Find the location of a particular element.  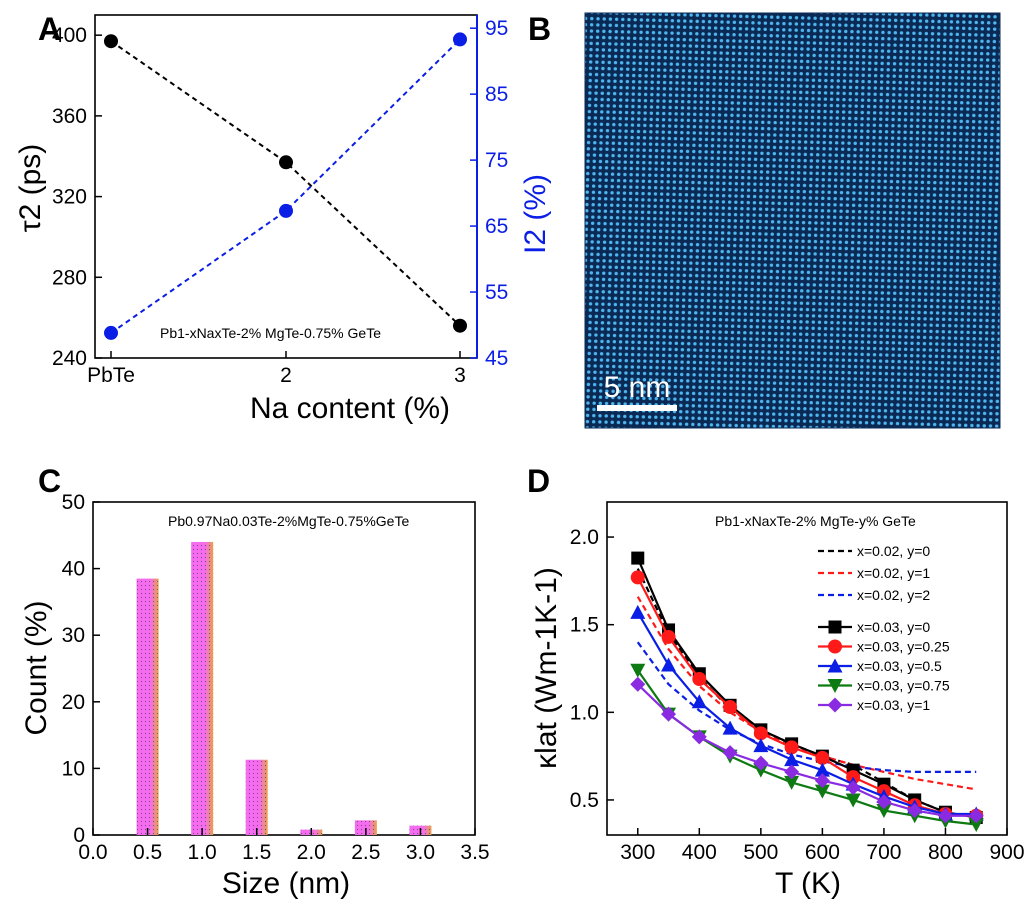

y2-tick-label: 65 is located at coordinates (496, 226).